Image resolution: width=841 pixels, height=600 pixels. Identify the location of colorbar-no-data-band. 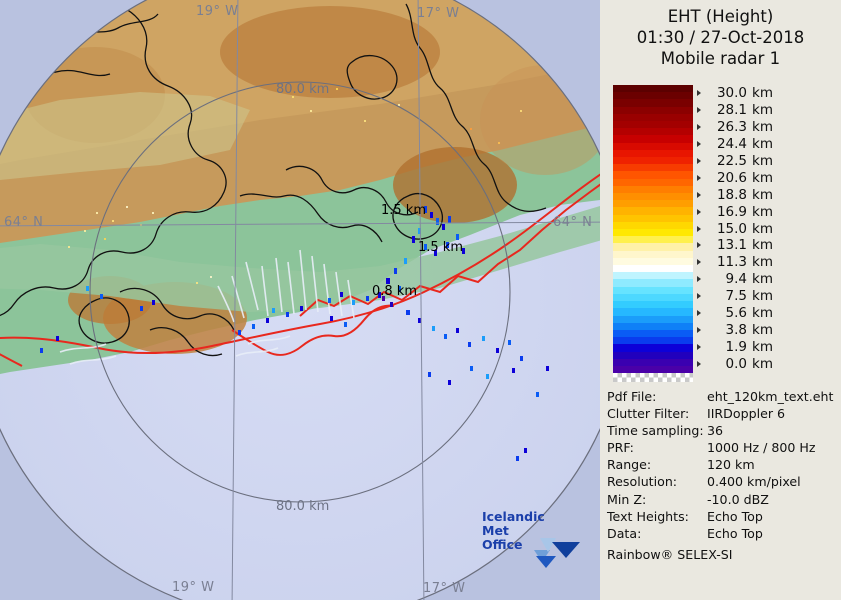
(653, 377).